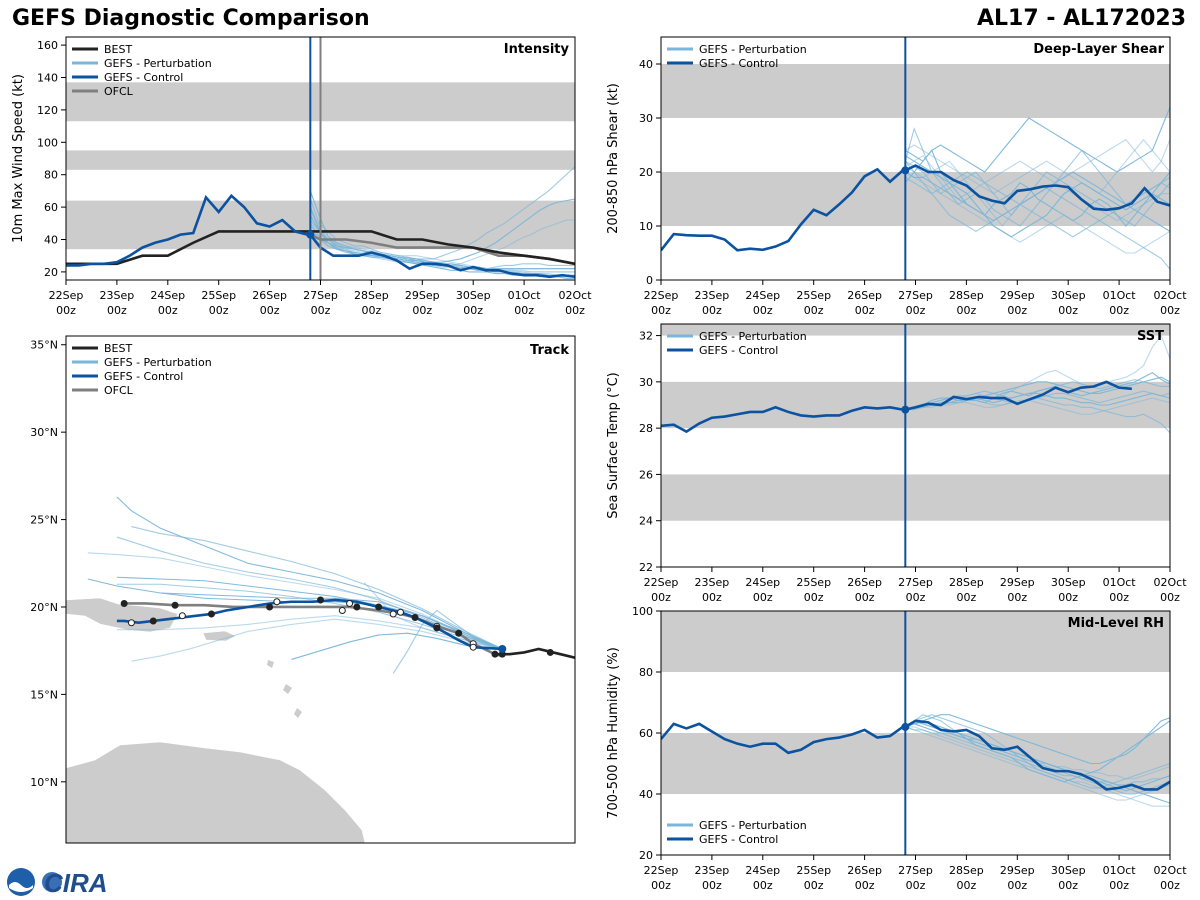 This screenshot has height=900, width=1200. I want to click on shear-xtick-sub-8: 00z, so click(1068, 310).